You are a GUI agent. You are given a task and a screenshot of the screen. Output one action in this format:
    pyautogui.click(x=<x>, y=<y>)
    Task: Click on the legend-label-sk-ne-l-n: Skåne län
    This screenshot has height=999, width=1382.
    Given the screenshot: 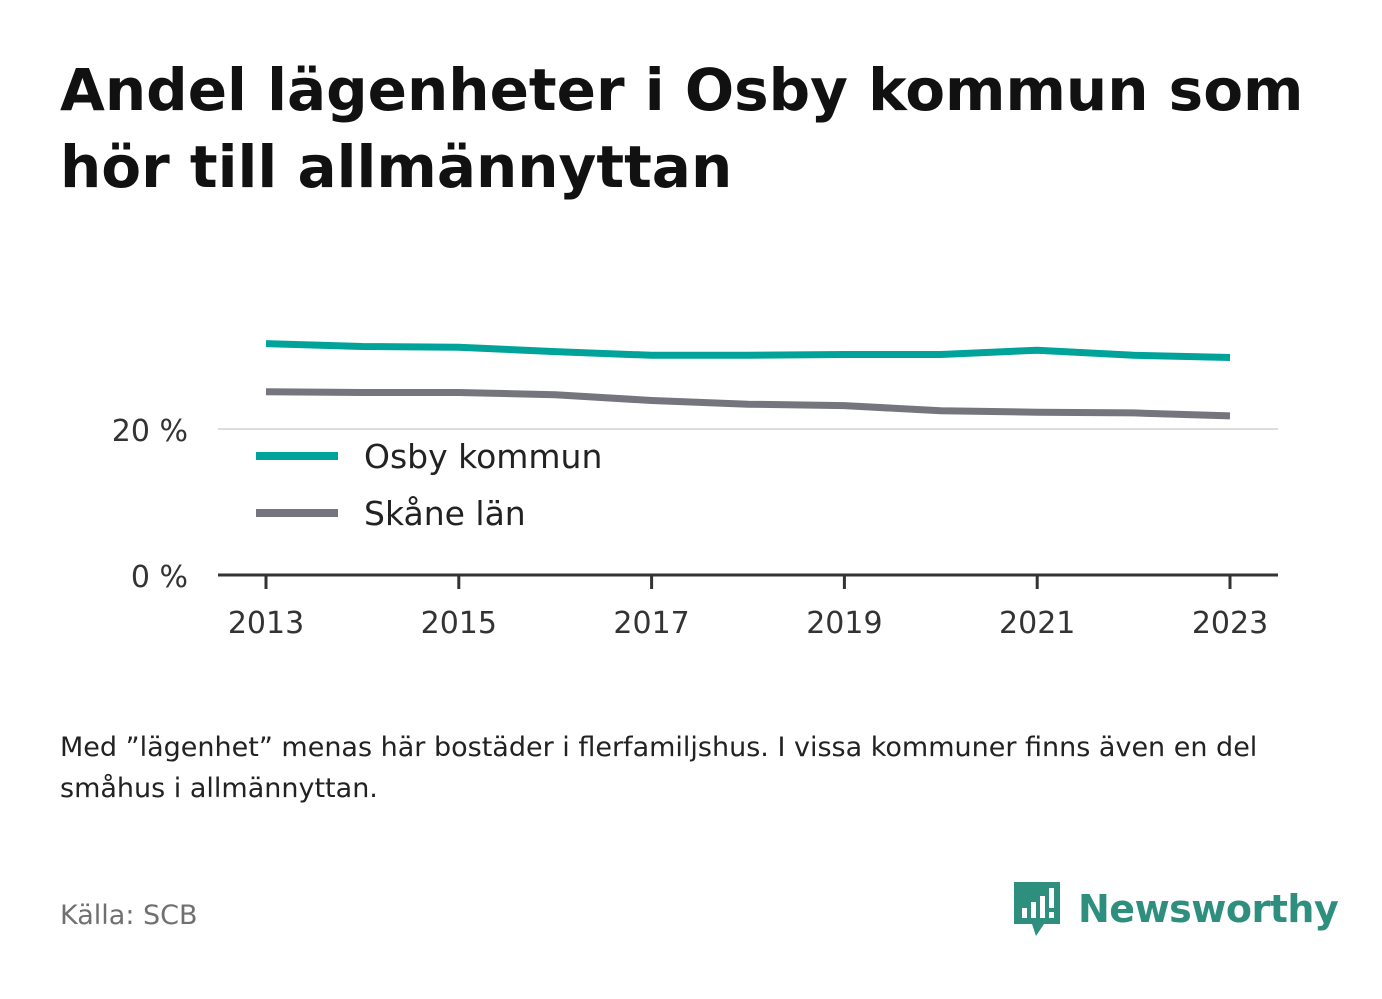 What is the action you would take?
    pyautogui.click(x=445, y=513)
    